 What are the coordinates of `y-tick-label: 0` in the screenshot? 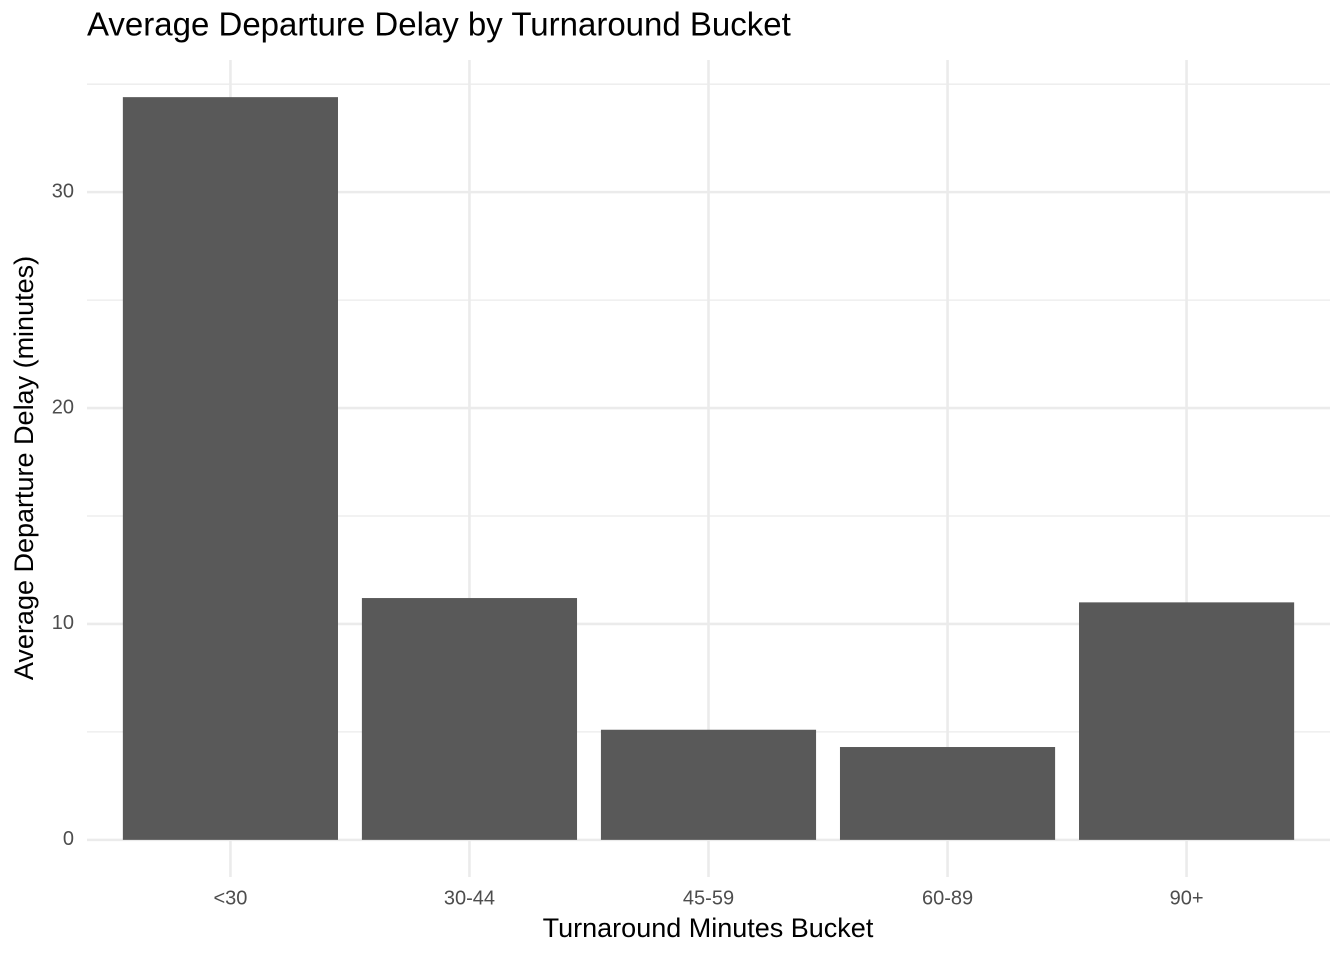 It's located at (68, 839).